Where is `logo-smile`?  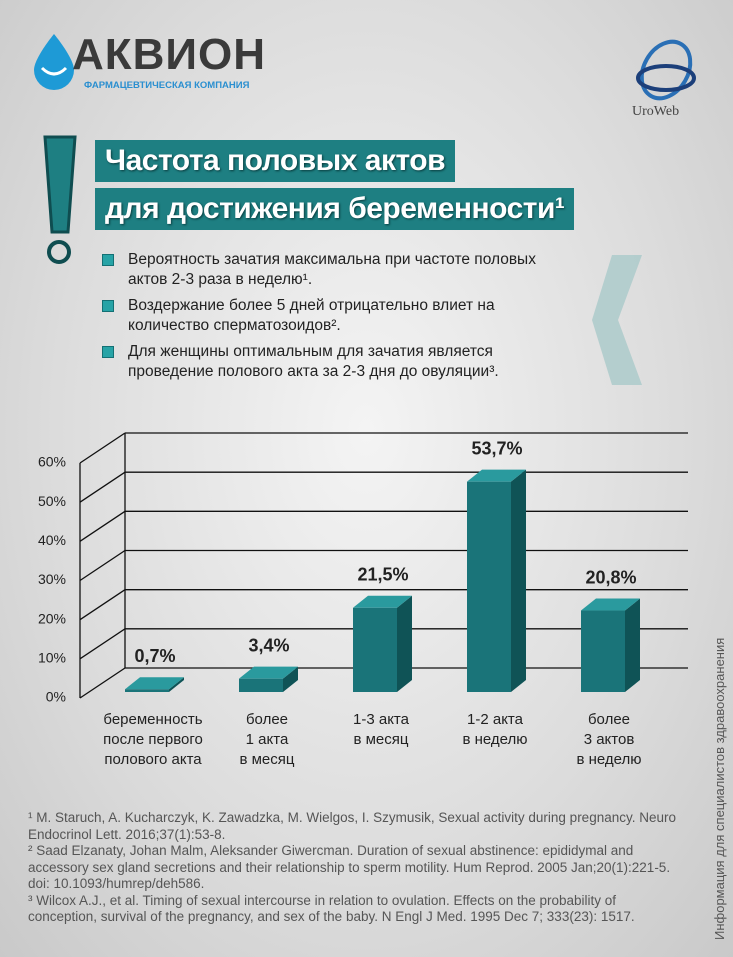
logo-smile is located at coordinates (54, 71).